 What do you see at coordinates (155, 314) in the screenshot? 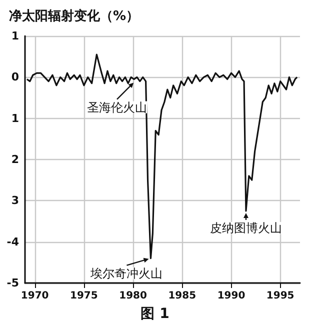
I see `caption: 图 1` at bounding box center [155, 314].